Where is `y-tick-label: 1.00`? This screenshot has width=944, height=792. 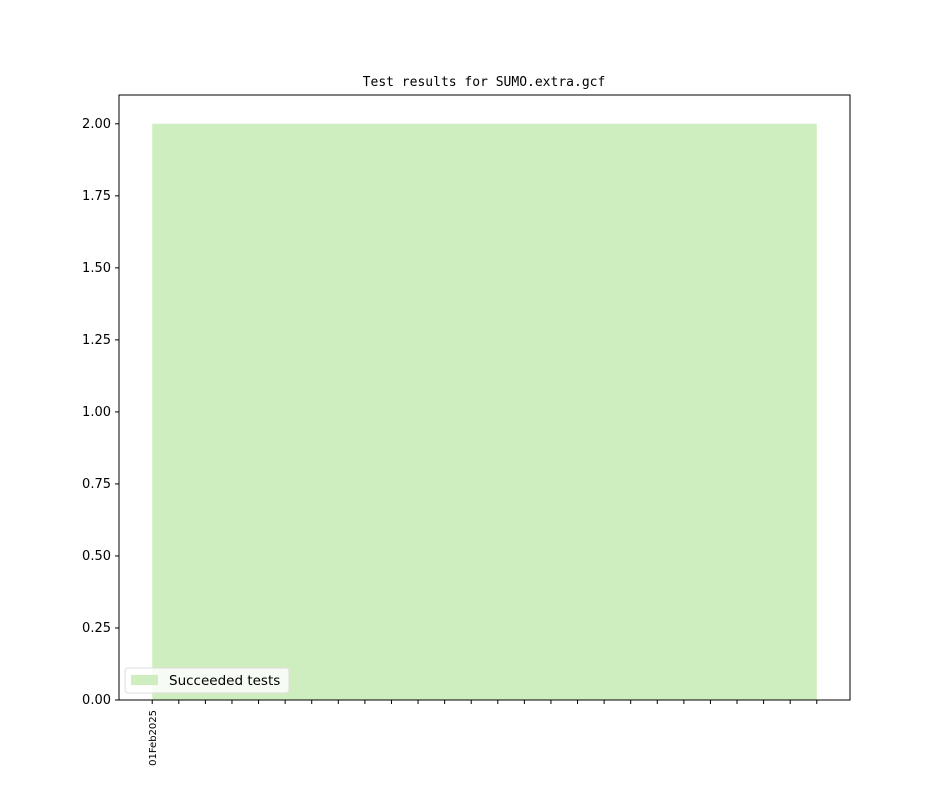
y-tick-label: 1.00 is located at coordinates (96, 412).